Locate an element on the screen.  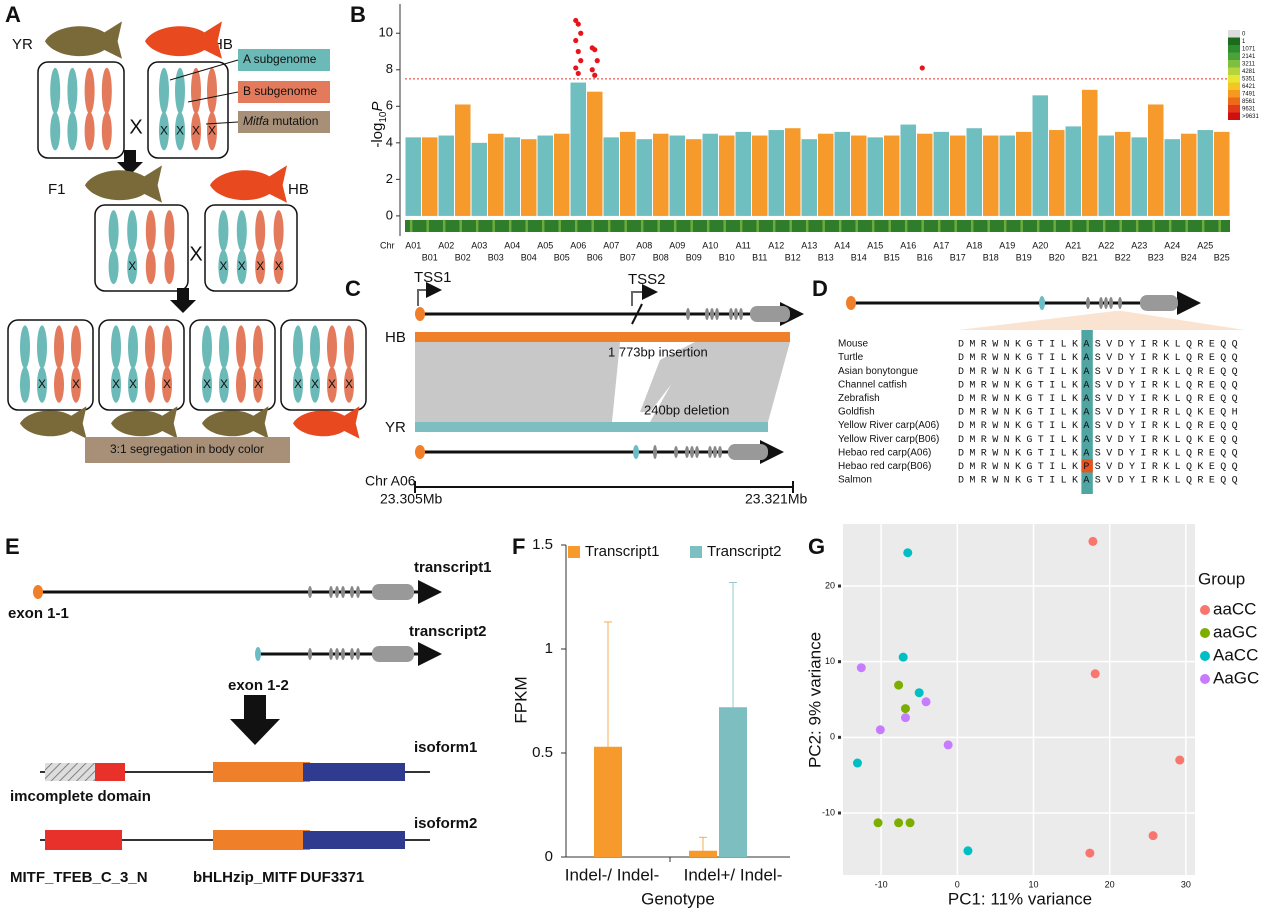
chromosome-label: A03 is located at coordinates (479, 245).